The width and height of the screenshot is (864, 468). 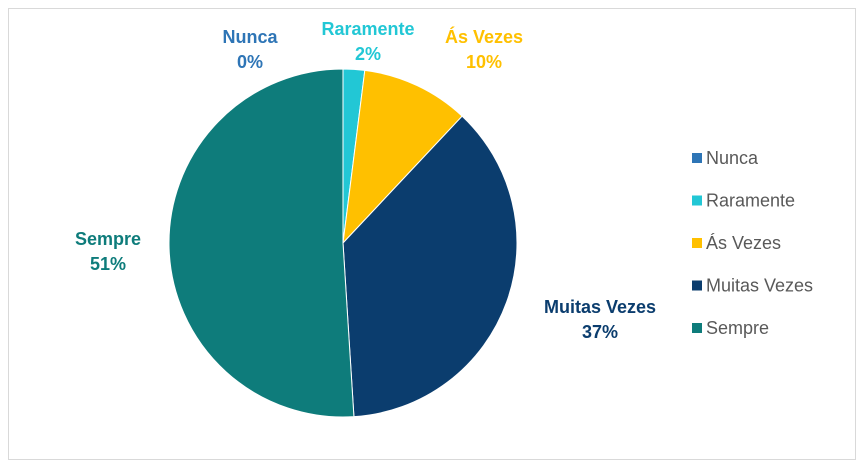 I want to click on data-label-name: Ás Vezes, so click(x=484, y=36).